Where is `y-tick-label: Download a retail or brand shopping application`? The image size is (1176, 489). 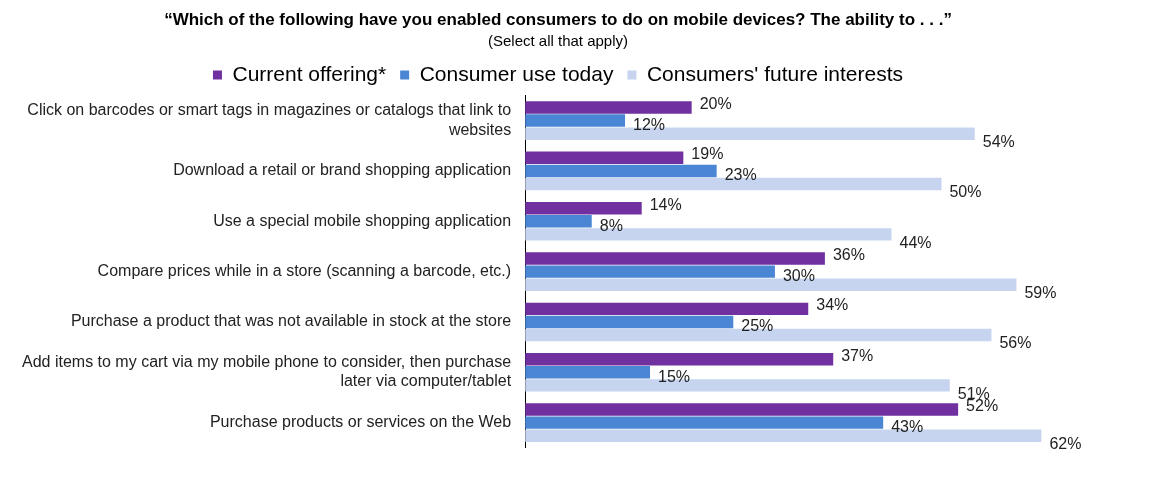 y-tick-label: Download a retail or brand shopping application is located at coordinates (342, 170).